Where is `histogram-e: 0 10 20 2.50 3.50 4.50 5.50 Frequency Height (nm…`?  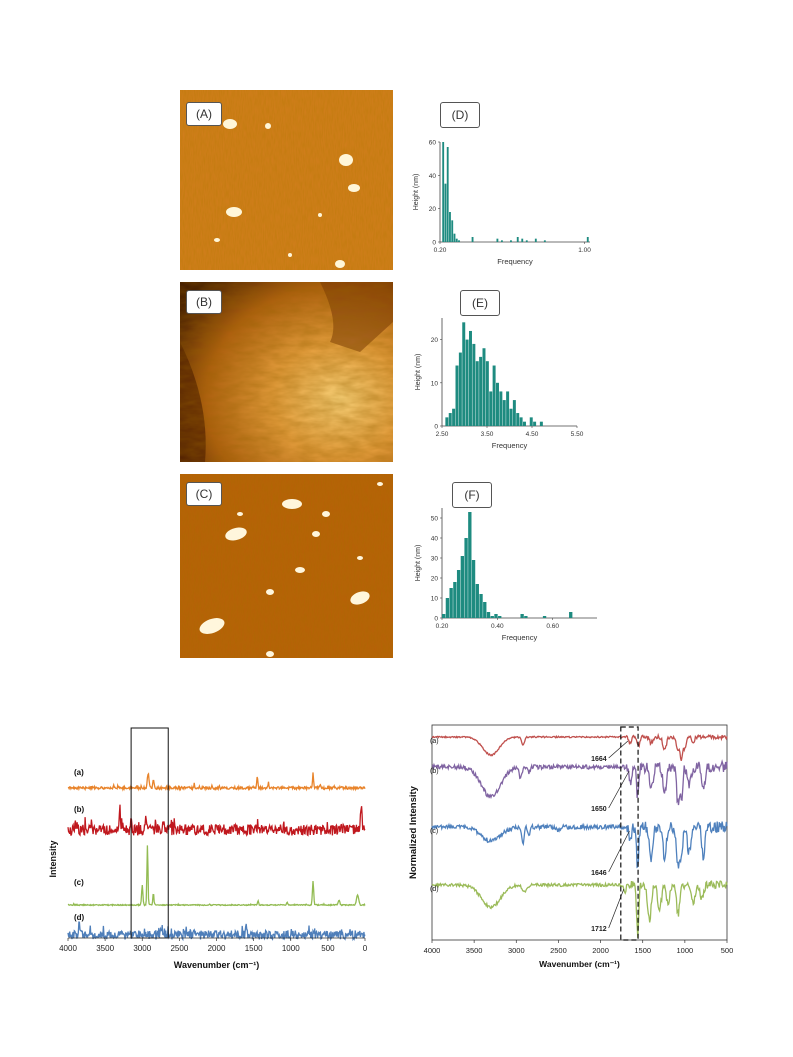
histogram-e: 0 10 20 2.50 3.50 4.50 5.50 Frequency Height (nm… is located at coordinates (499, 384).